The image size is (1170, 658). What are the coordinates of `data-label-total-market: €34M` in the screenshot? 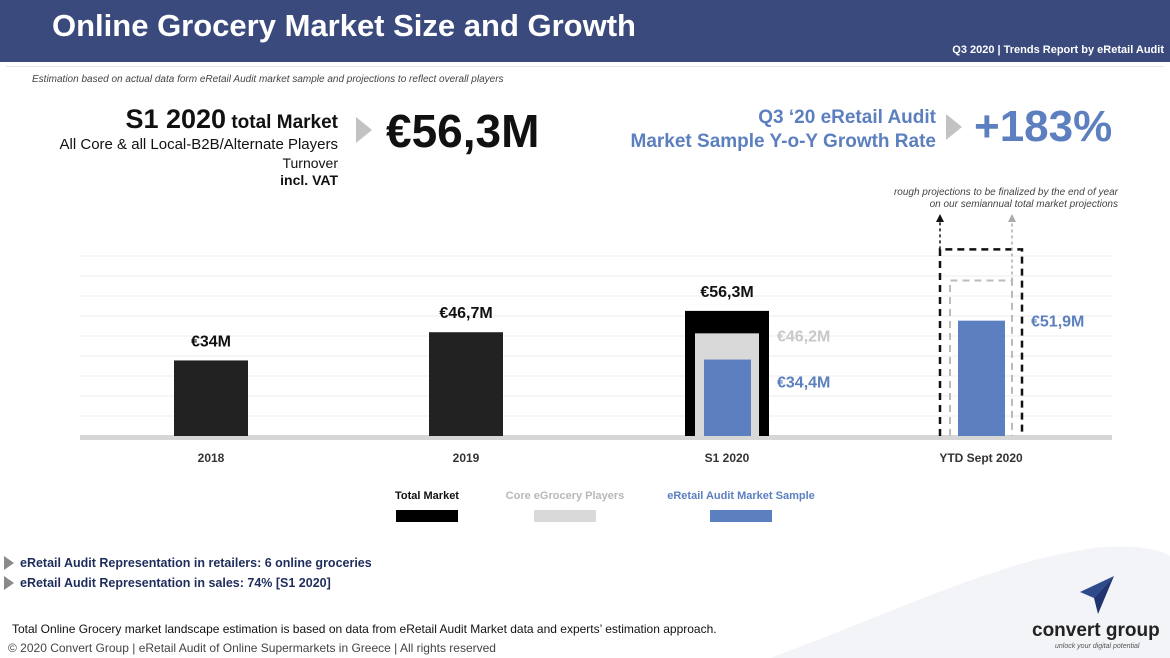 It's located at (211, 341).